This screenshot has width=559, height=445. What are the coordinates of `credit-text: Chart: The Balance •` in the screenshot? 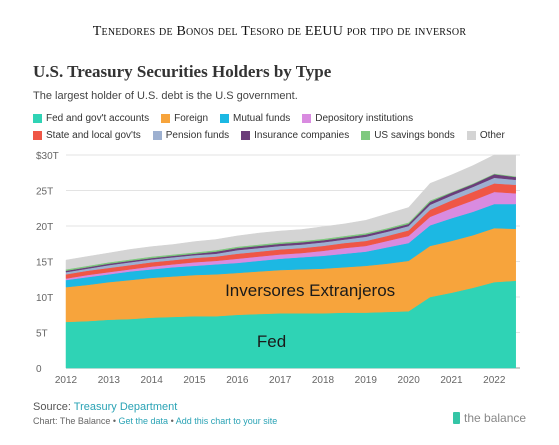 It's located at (76, 421).